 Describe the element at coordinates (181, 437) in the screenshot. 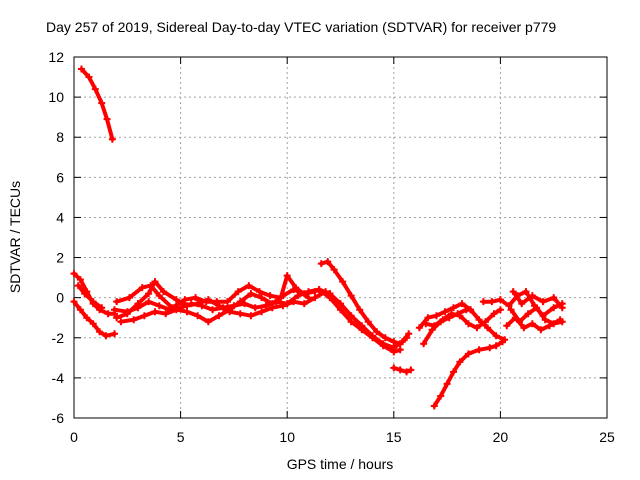

I see `x-tick-label: 5` at that location.